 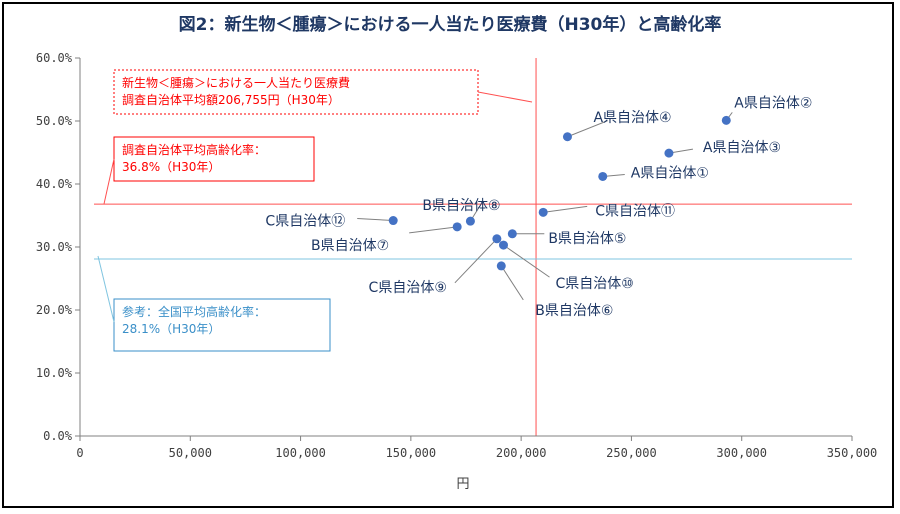 I want to click on point-label: B県自治体⑧, so click(x=461, y=206).